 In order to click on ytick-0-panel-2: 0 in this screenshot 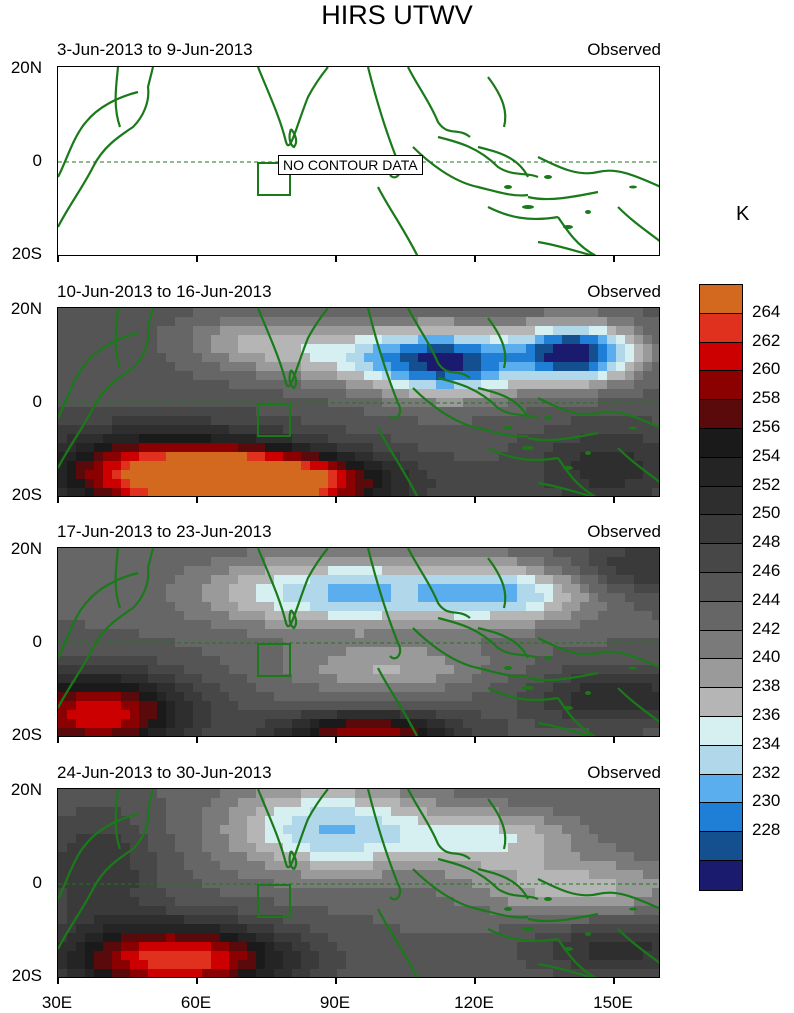, I will do `click(37, 401)`.